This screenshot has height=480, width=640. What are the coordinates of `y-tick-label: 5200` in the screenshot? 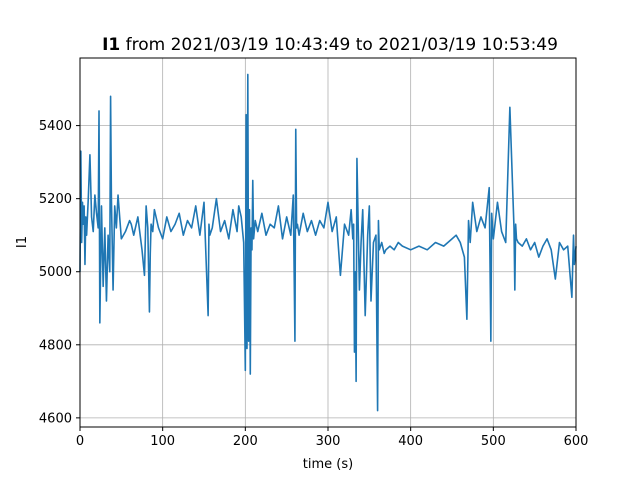 It's located at (55, 199).